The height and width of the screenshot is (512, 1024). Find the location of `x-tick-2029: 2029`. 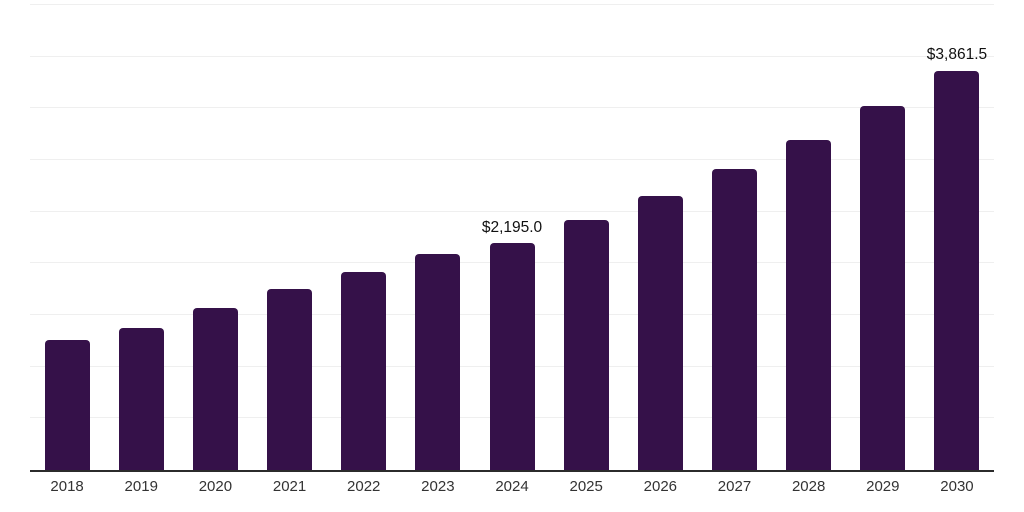

x-tick-2029: 2029 is located at coordinates (883, 486).